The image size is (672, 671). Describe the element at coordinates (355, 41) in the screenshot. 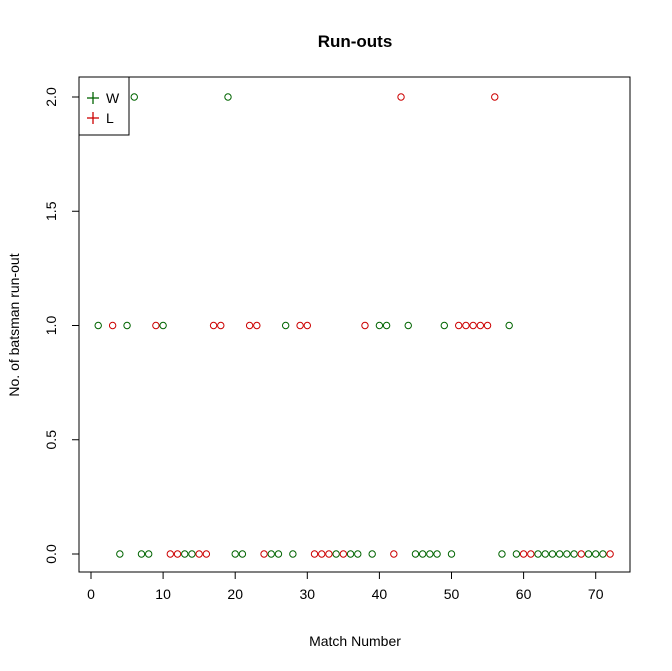

I see `chart-title: Run-outs` at that location.